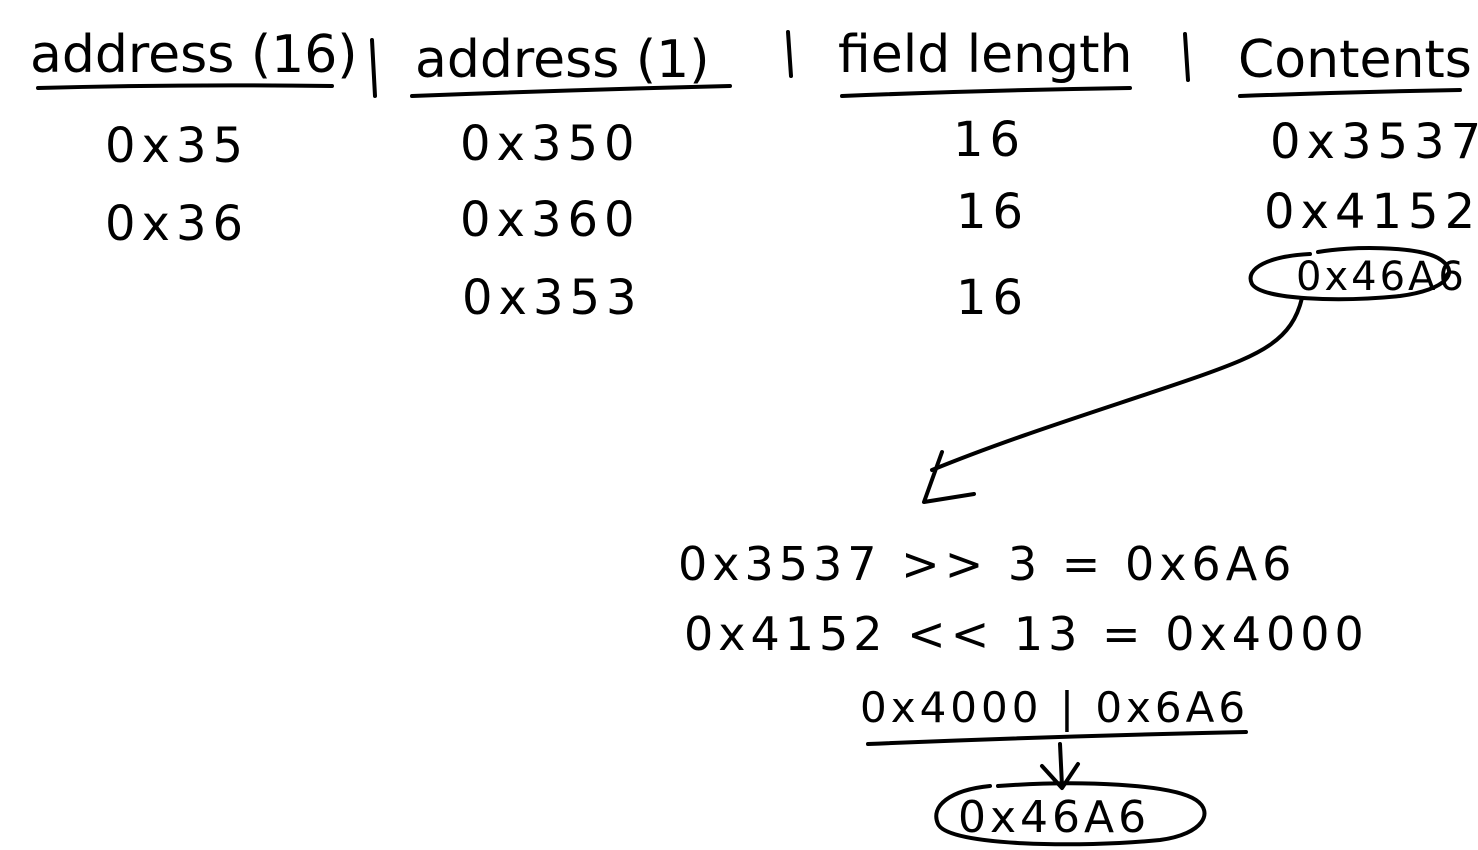  I want to click on calc-underline, so click(1057, 738).